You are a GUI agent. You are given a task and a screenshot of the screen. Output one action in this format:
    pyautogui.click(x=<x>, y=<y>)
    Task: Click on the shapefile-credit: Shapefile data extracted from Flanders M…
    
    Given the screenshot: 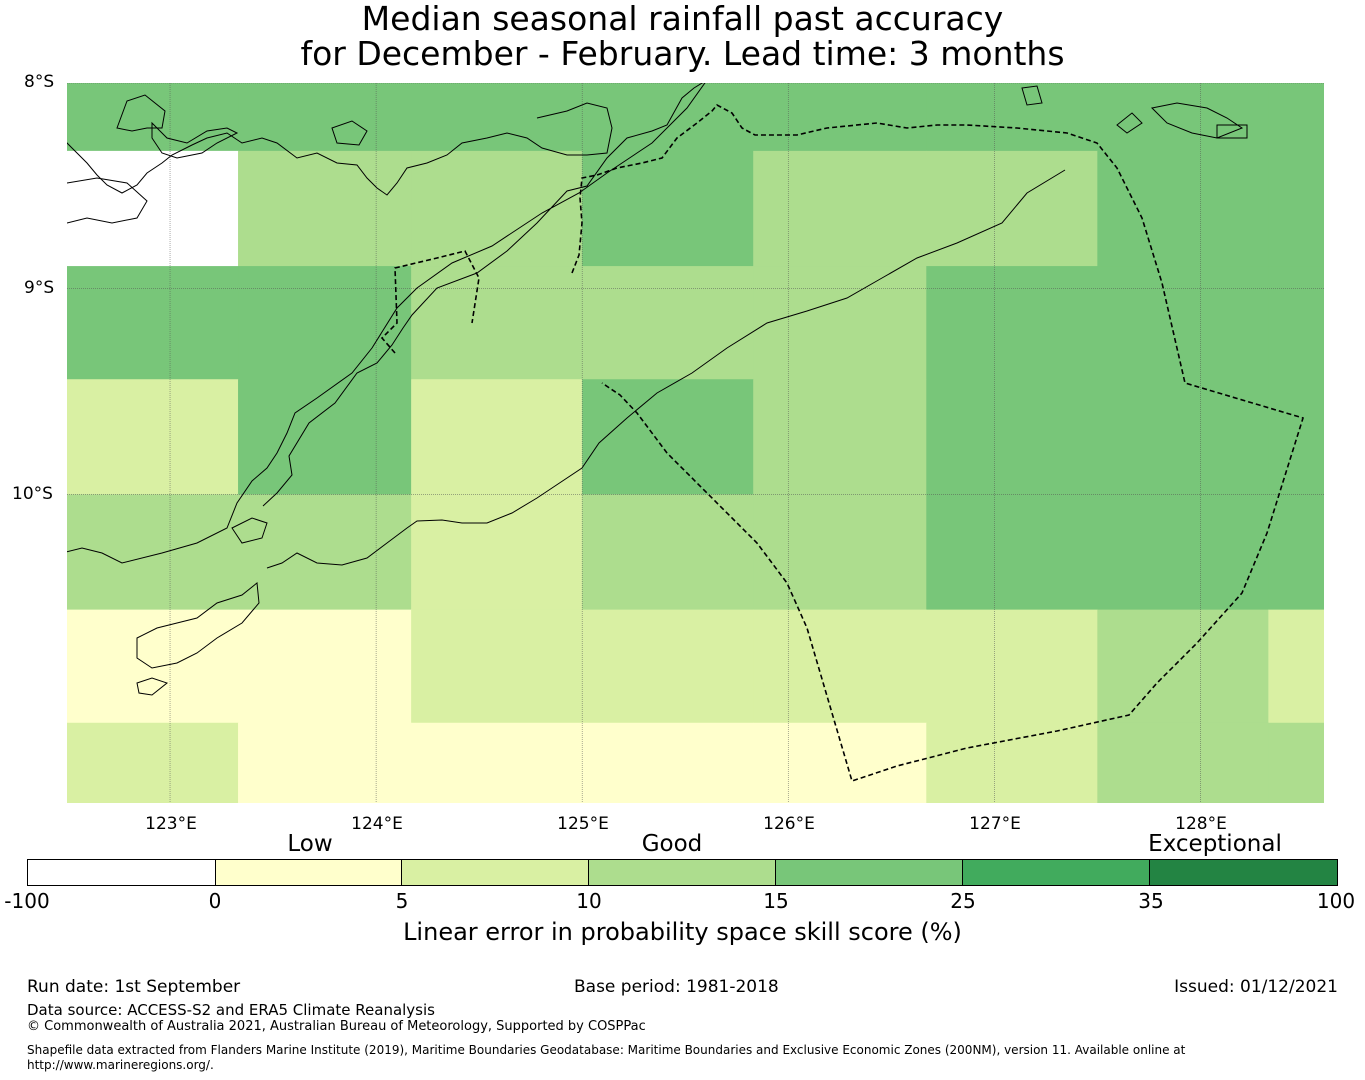 What is the action you would take?
    pyautogui.click(x=606, y=1057)
    